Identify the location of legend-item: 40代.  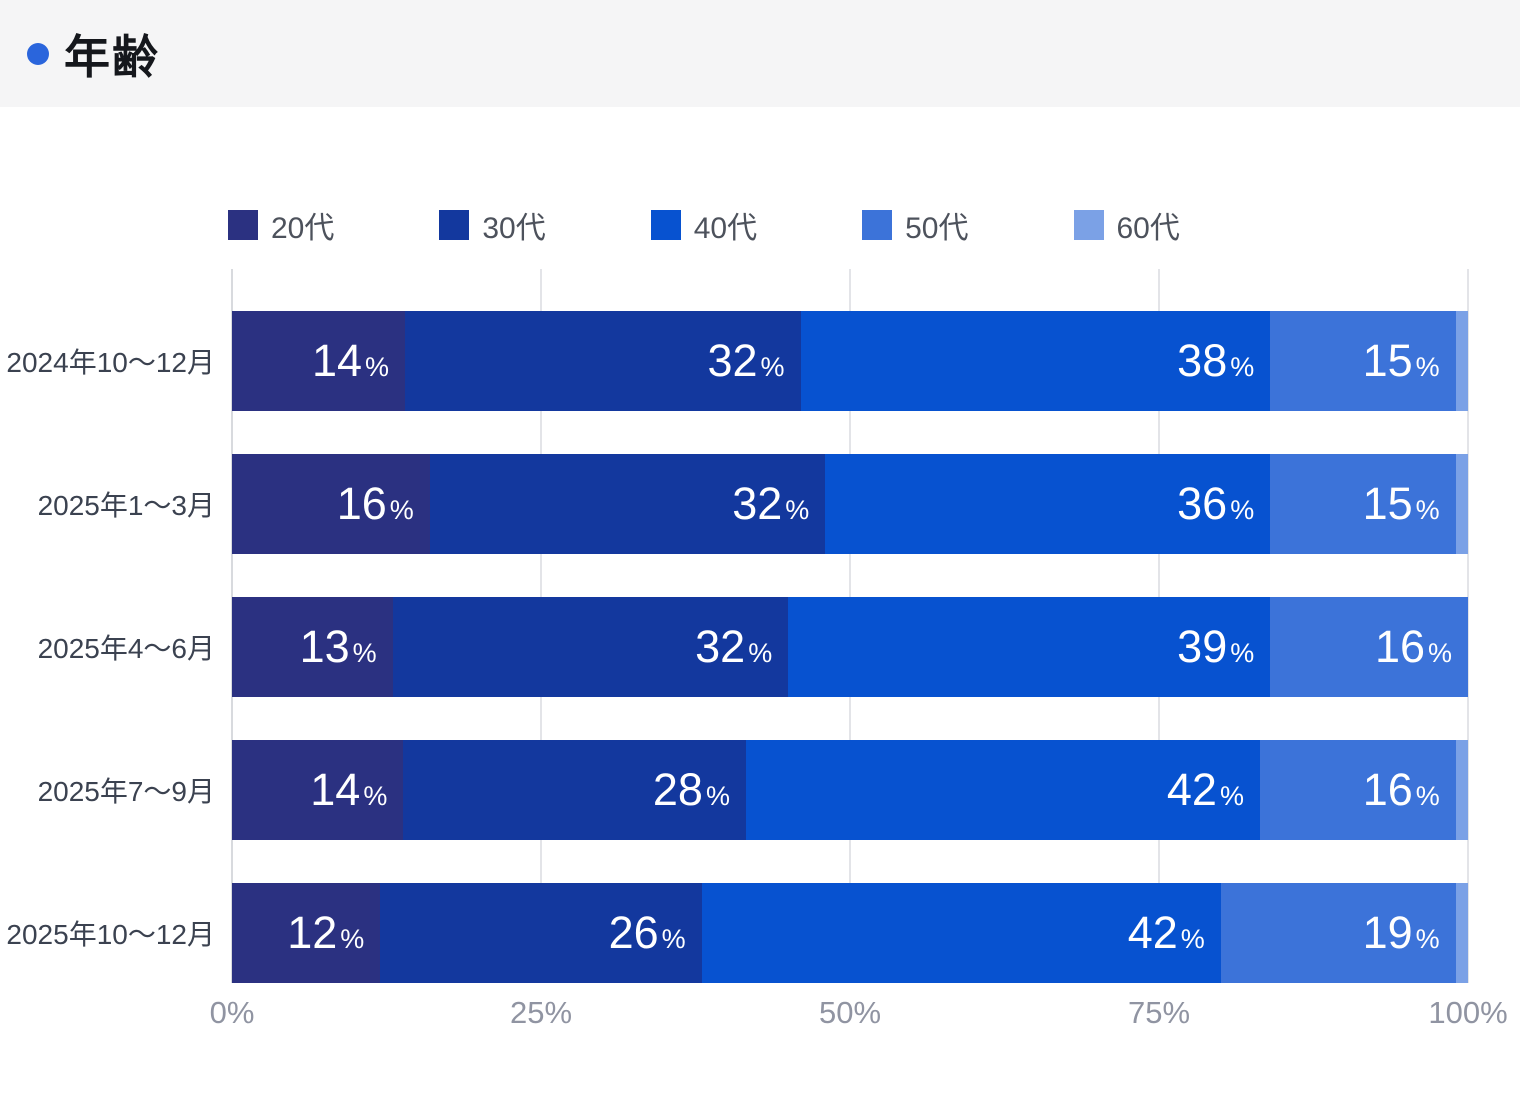
(704, 225).